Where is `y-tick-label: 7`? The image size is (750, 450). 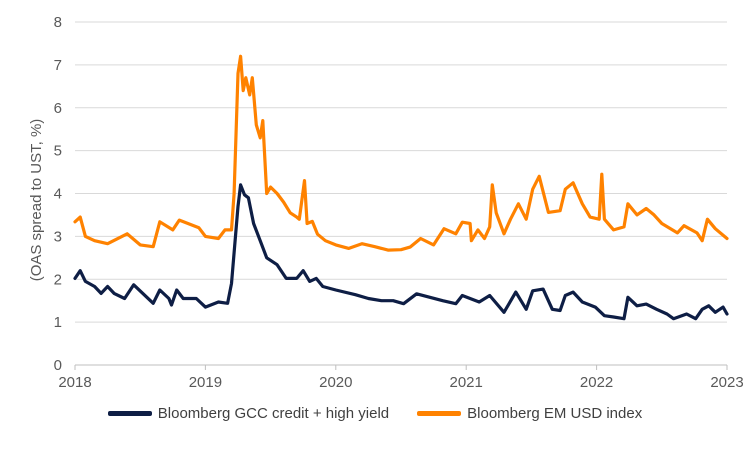
y-tick-label: 7 is located at coordinates (58, 65).